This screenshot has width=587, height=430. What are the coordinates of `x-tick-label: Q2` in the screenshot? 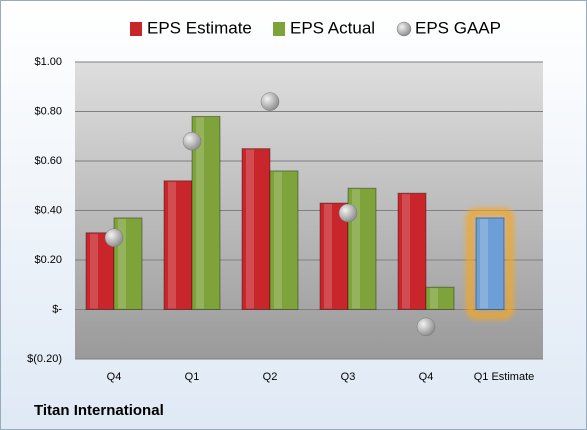 It's located at (270, 377).